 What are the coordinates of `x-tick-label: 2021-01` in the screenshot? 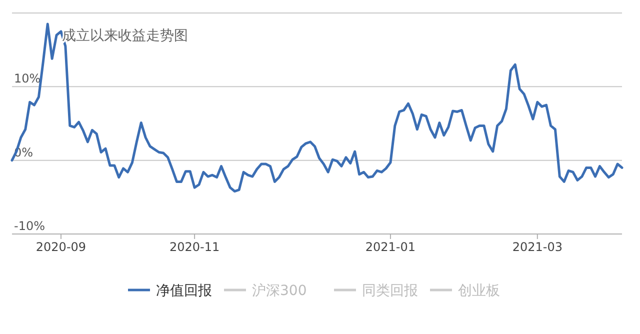 It's located at (390, 247).